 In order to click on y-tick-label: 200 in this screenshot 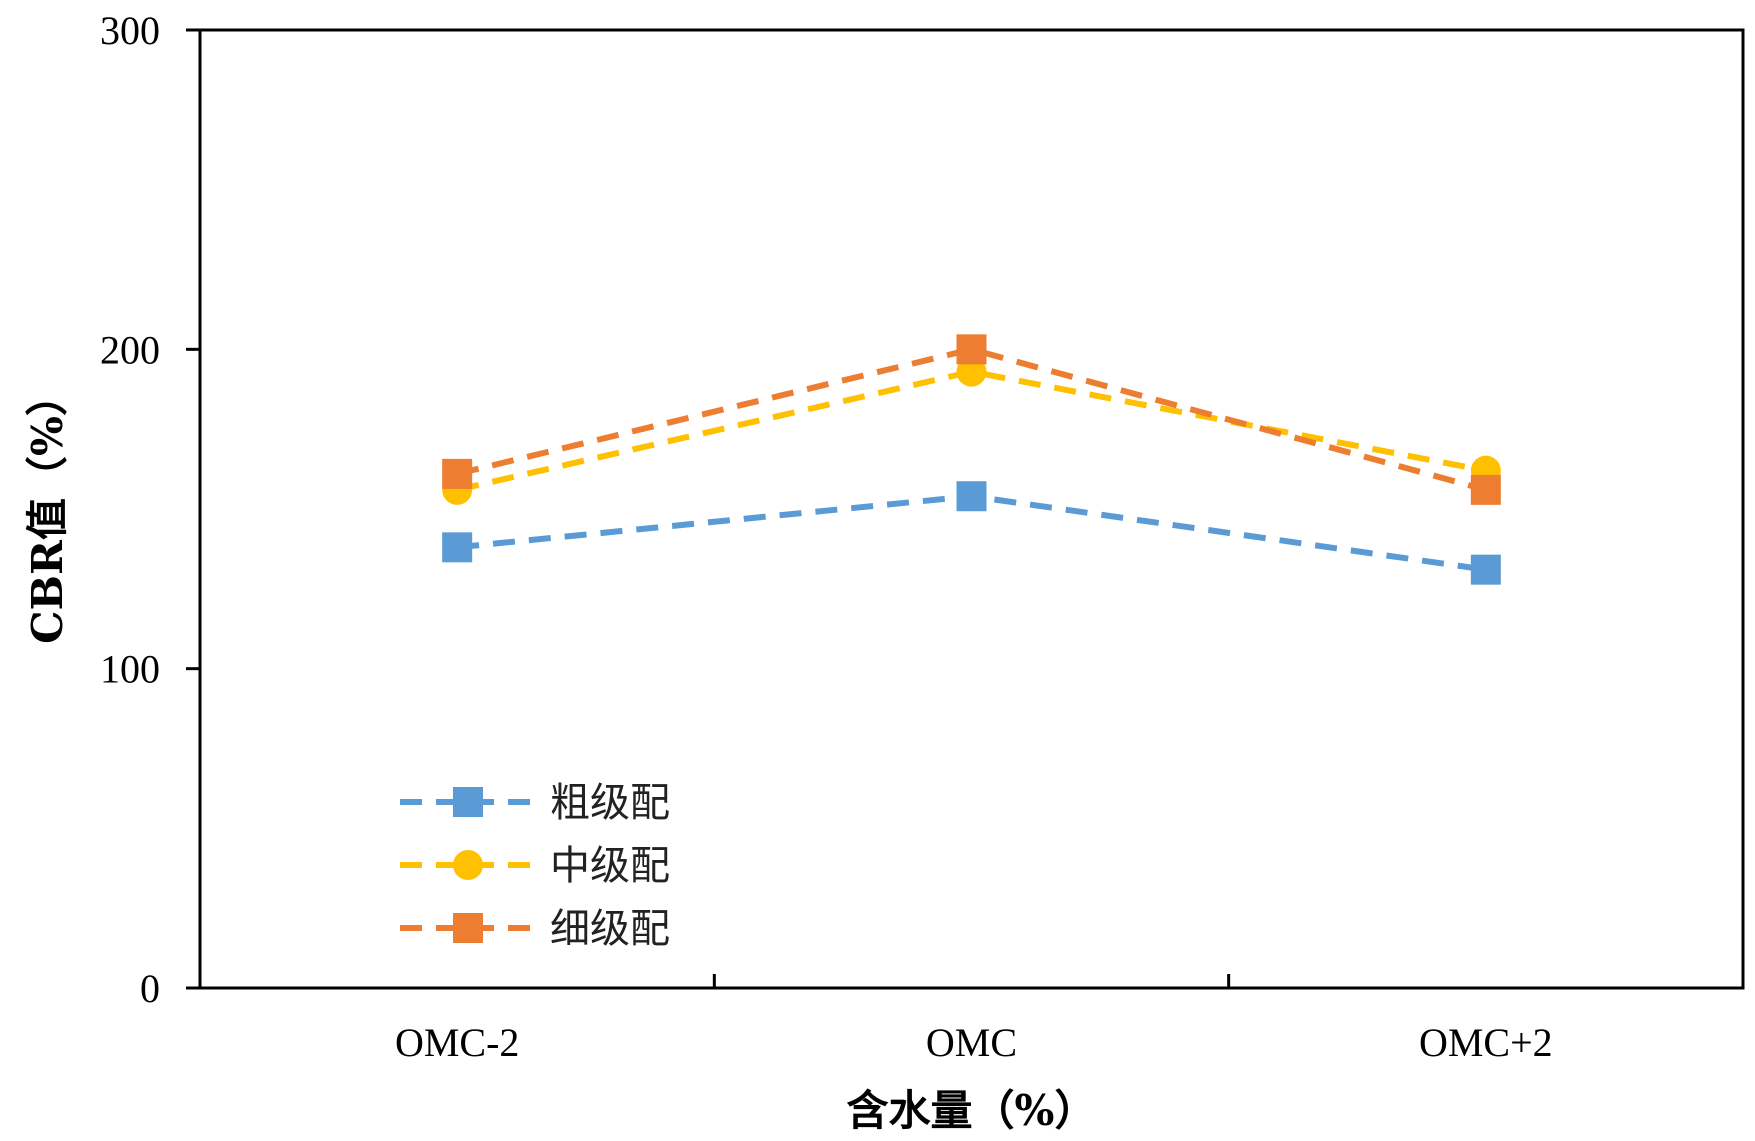, I will do `click(130, 349)`.